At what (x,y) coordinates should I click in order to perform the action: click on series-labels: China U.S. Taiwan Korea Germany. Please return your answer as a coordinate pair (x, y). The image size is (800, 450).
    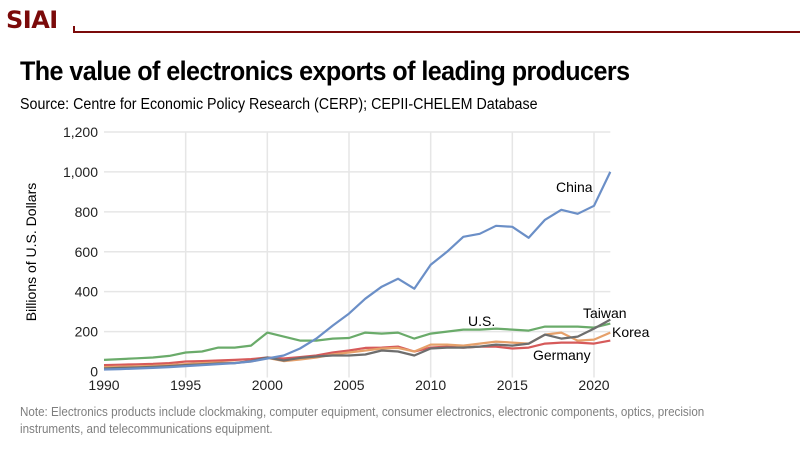
    Looking at the image, I should click on (559, 271).